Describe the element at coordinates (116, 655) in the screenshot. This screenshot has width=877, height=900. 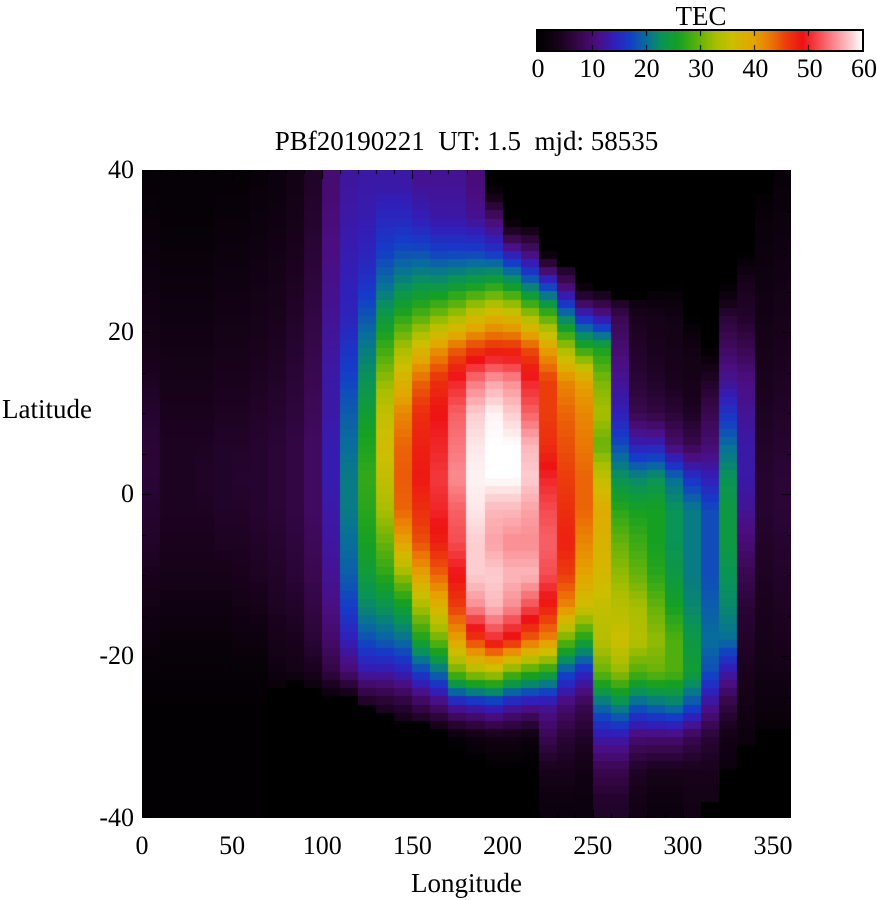
I see `y-tick-label: -20` at that location.